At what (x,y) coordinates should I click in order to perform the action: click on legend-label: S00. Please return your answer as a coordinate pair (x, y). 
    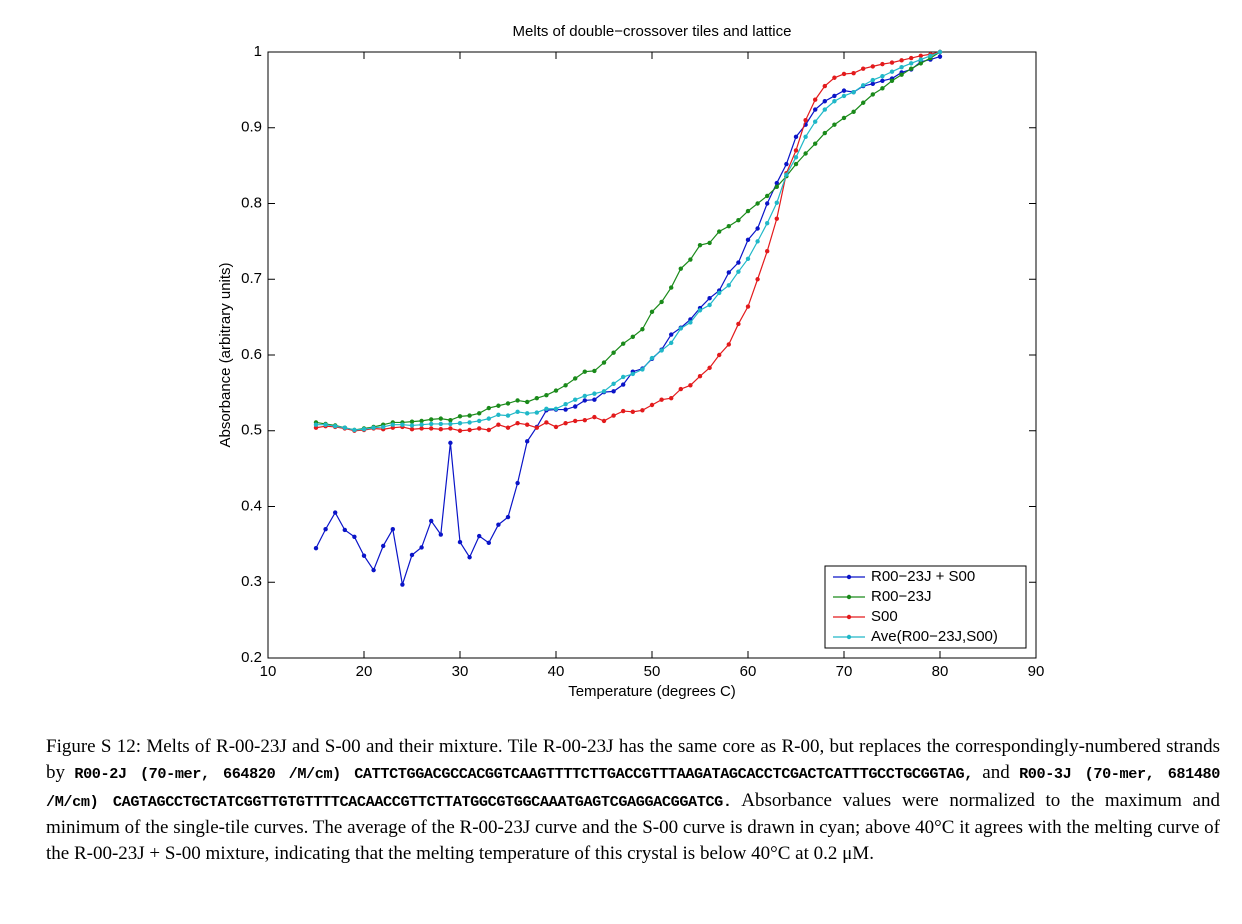
    Looking at the image, I should click on (884, 616).